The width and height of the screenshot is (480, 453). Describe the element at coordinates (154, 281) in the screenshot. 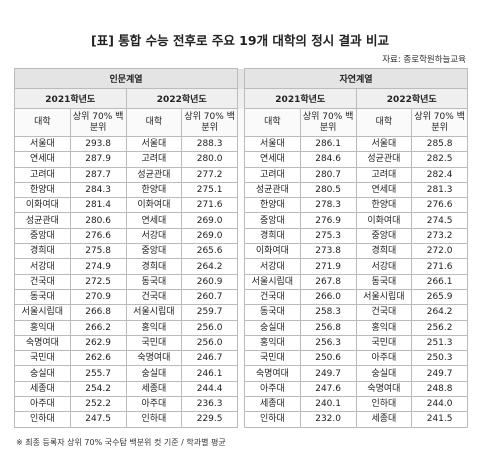

I see `university: 동국대` at that location.